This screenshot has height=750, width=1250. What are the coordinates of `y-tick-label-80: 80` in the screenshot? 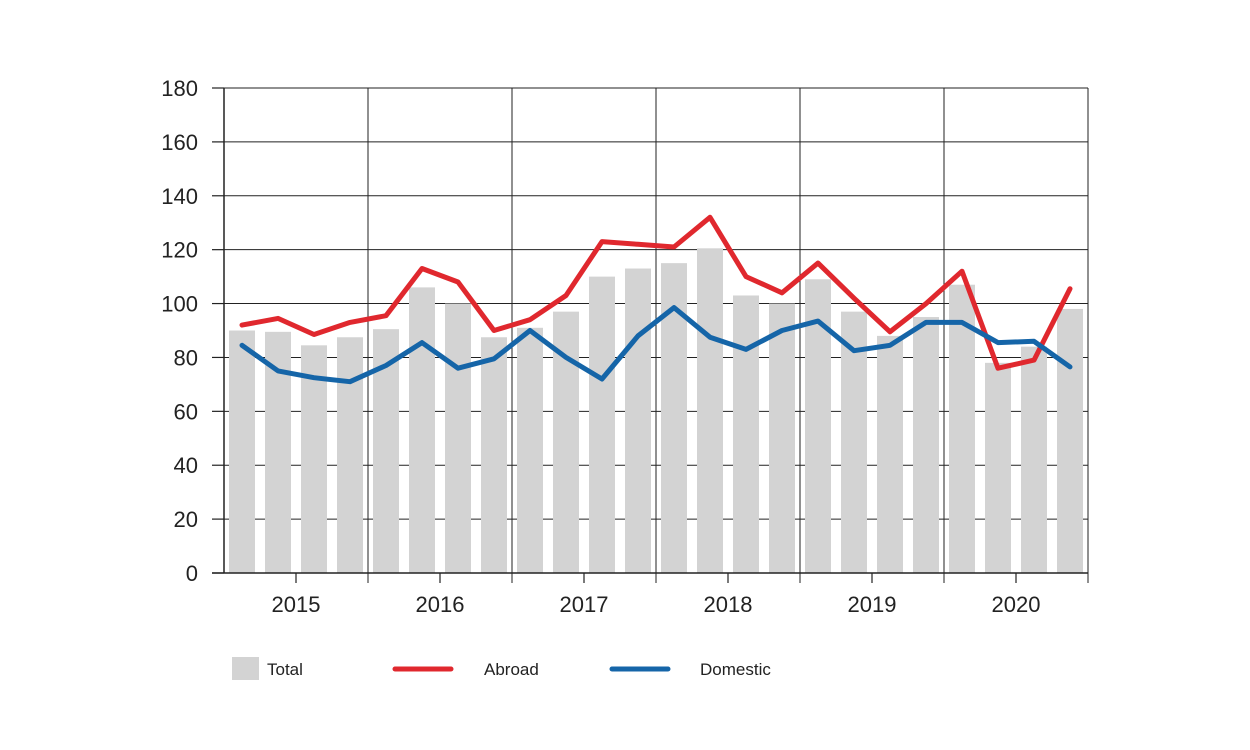 It's located at (186, 357).